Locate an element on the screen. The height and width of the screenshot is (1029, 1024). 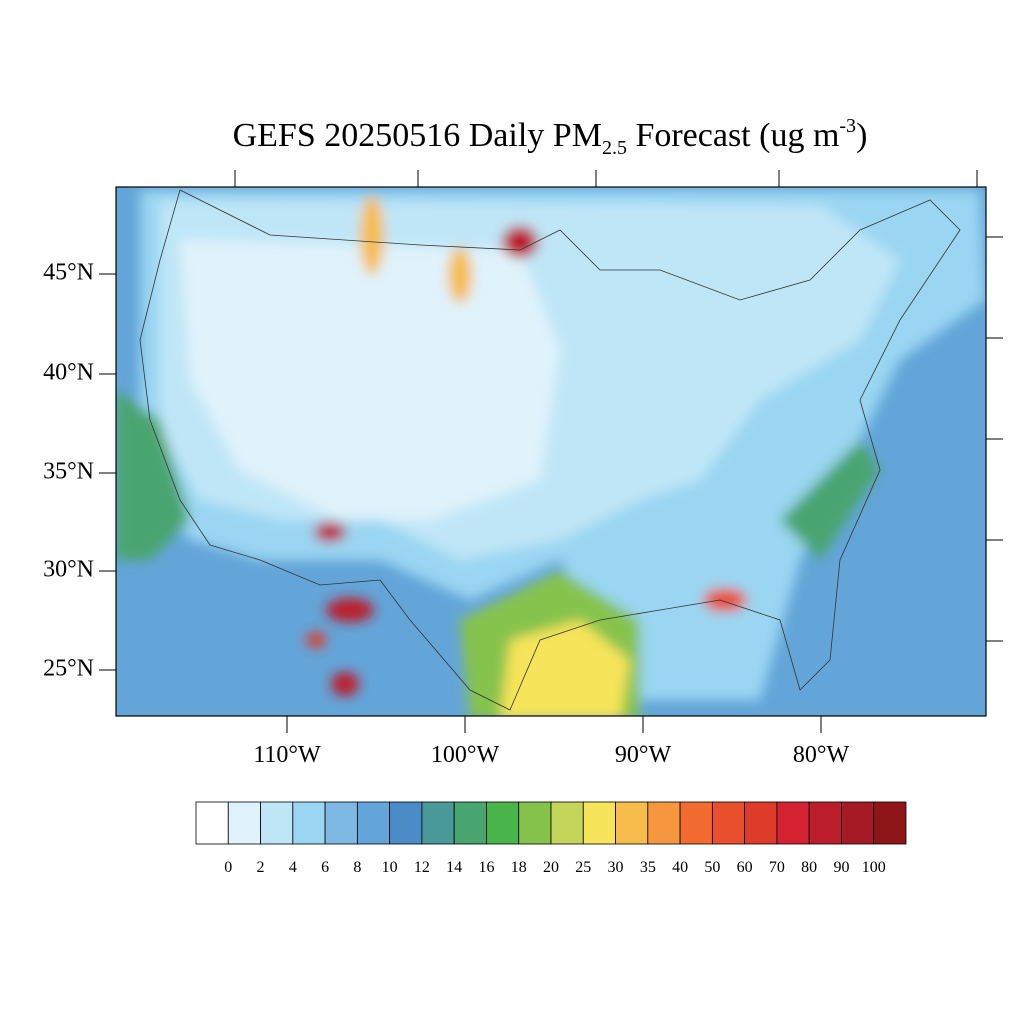
lon-label: 80°W is located at coordinates (821, 755).